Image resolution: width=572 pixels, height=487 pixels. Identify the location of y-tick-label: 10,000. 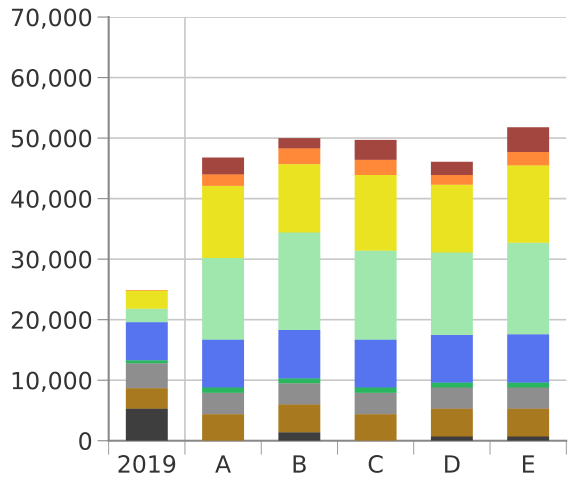
(52, 382).